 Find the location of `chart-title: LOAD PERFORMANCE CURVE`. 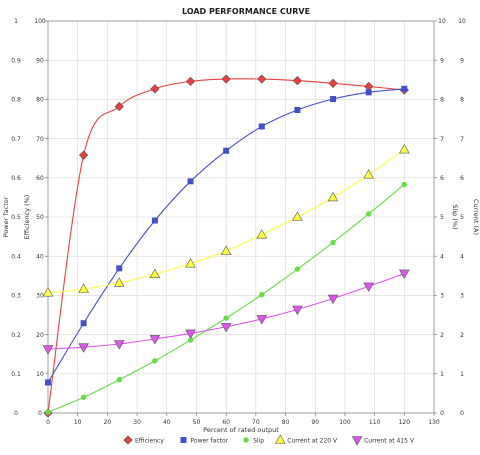

chart-title: LOAD PERFORMANCE CURVE is located at coordinates (246, 11).